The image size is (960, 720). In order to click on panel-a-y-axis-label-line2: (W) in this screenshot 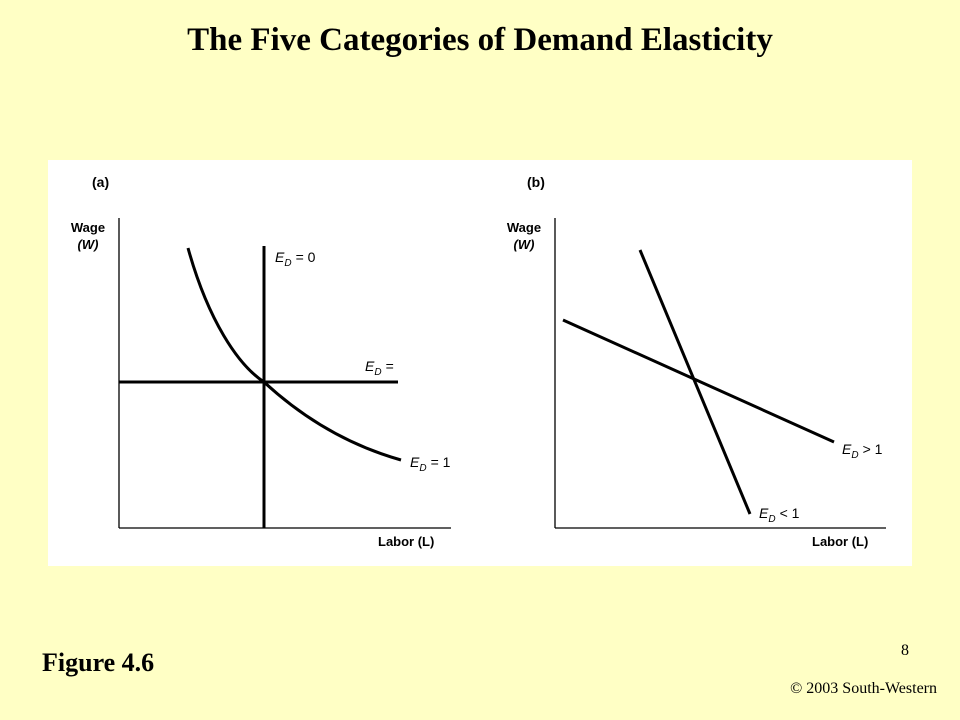, I will do `click(88, 244)`.